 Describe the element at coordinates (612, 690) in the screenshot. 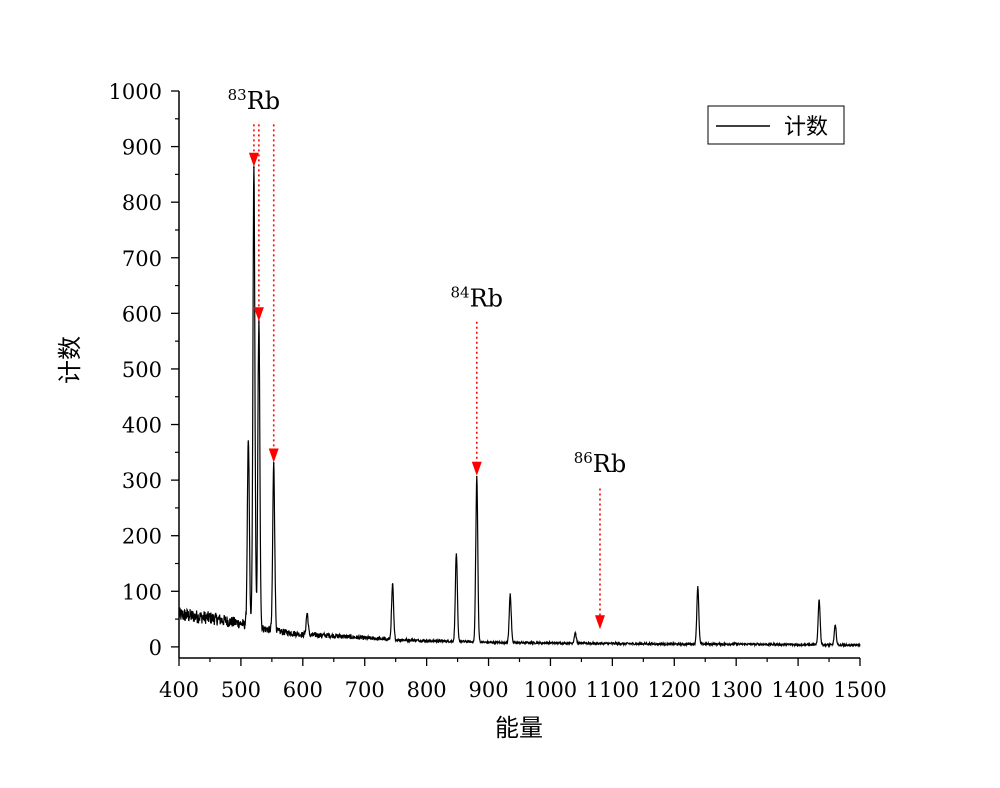

I see `x-tick-label: 1100` at that location.